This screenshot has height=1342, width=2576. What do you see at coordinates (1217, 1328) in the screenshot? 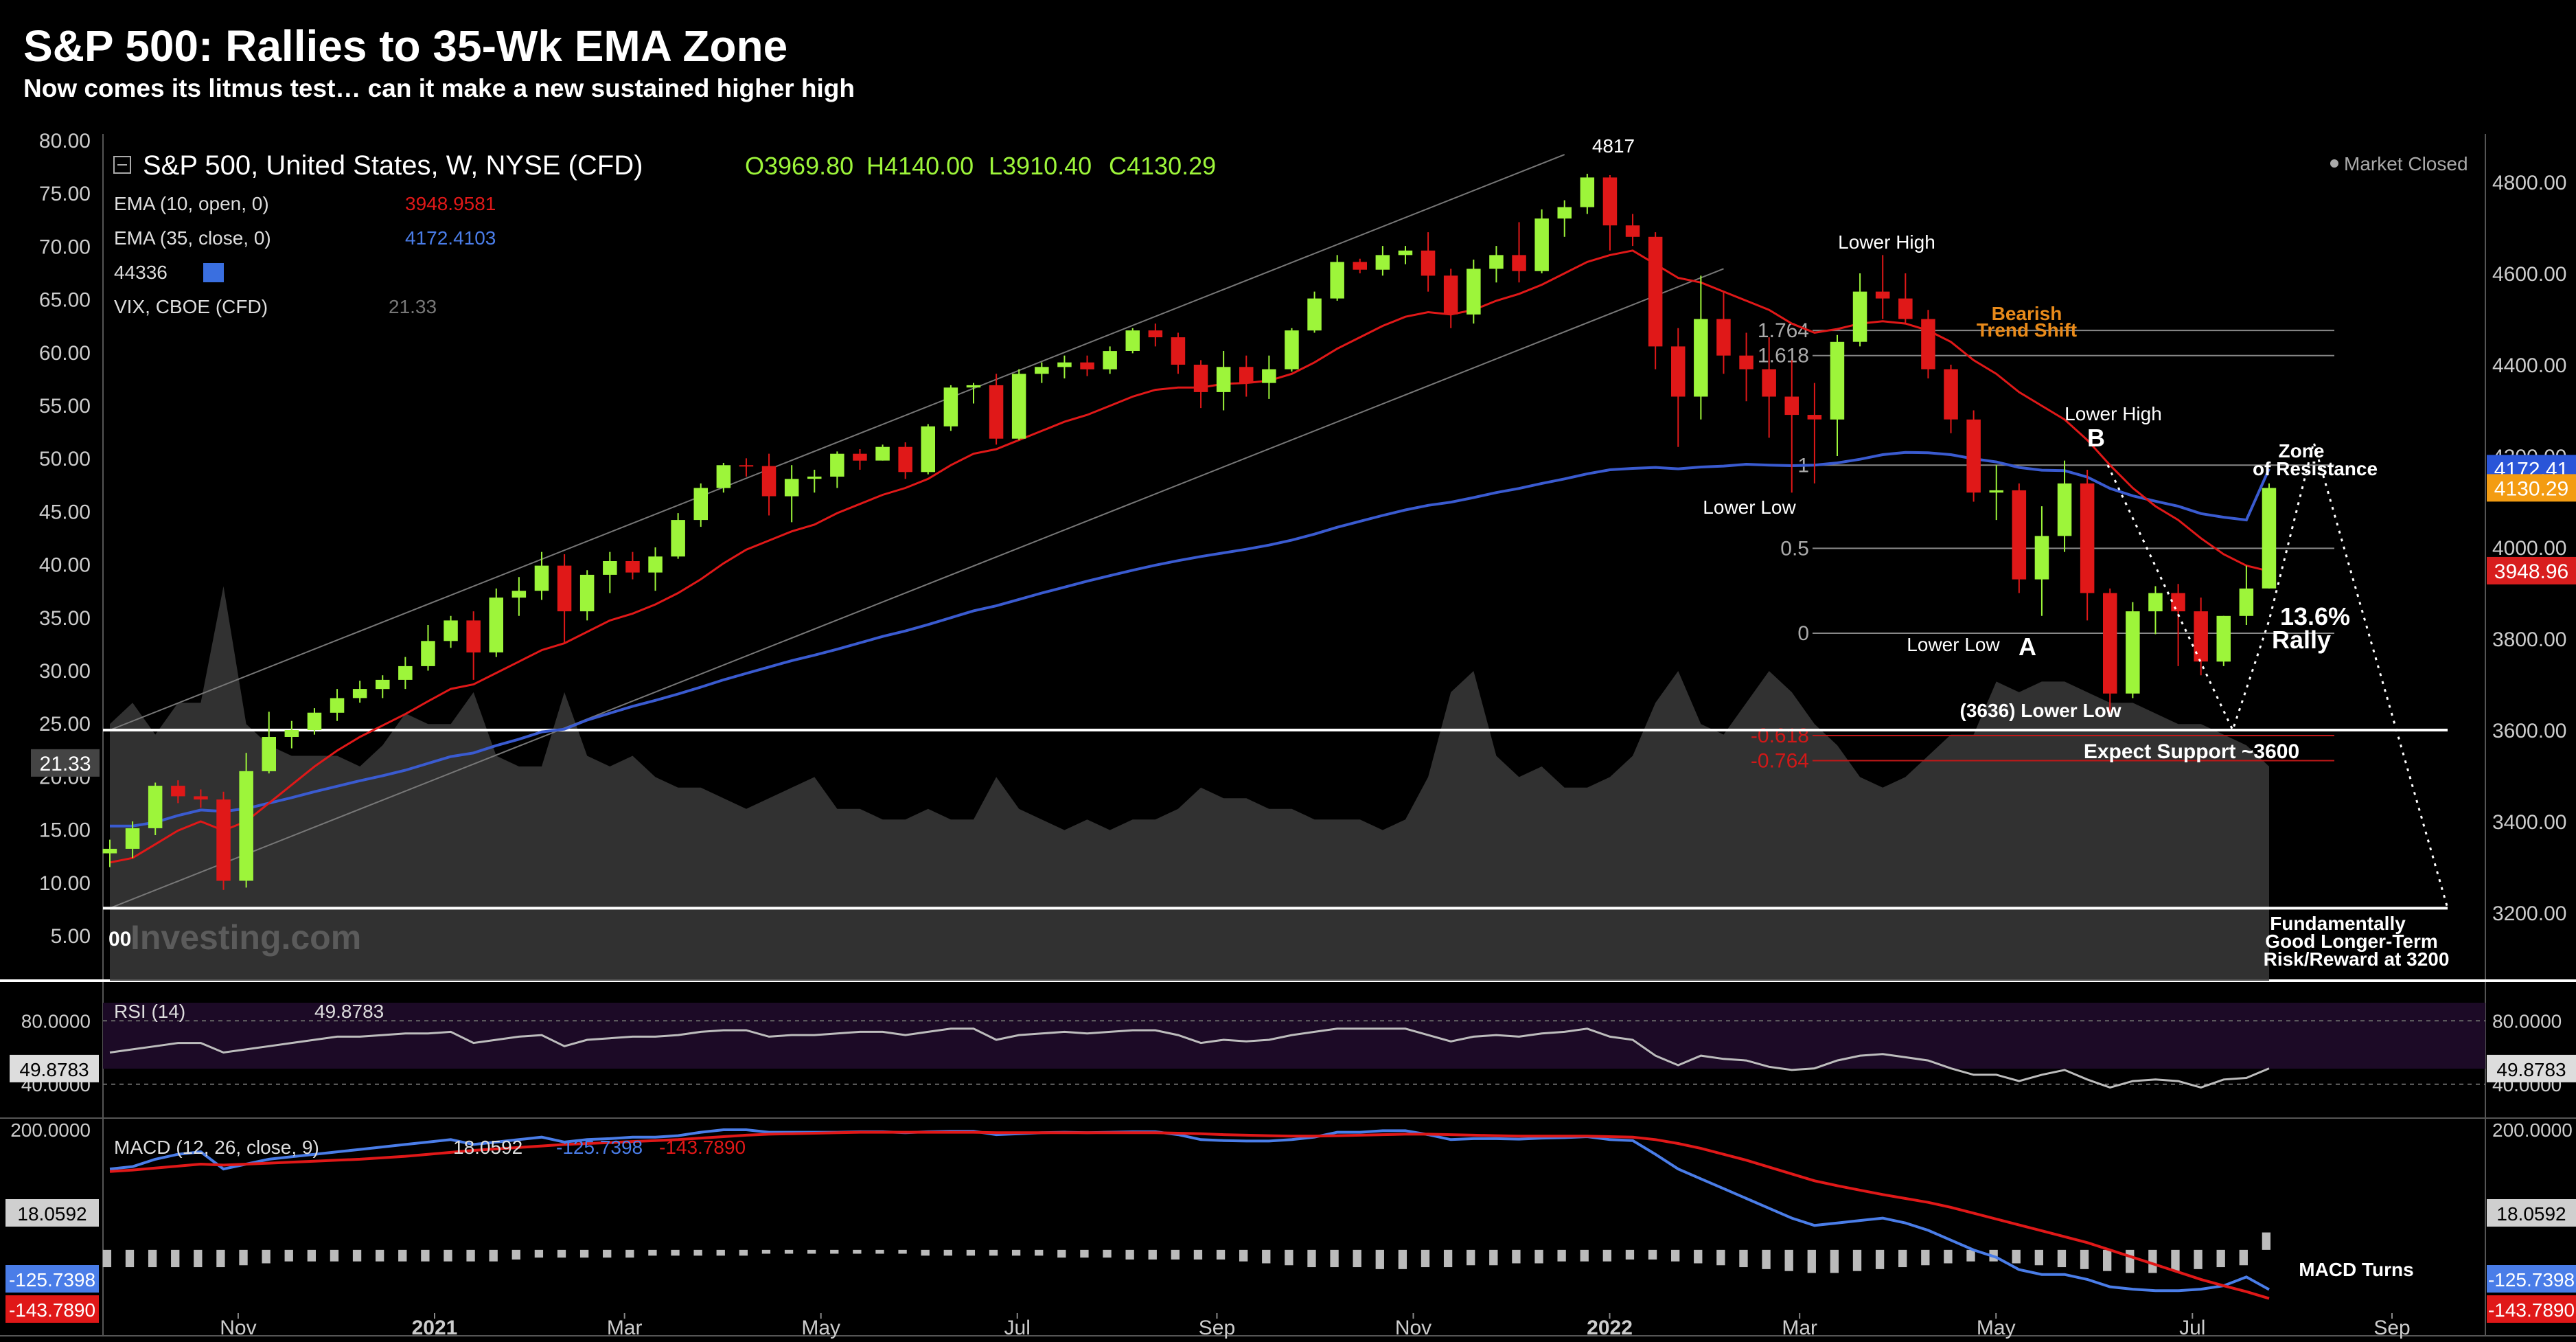
I see `x-tick: Sep` at bounding box center [1217, 1328].